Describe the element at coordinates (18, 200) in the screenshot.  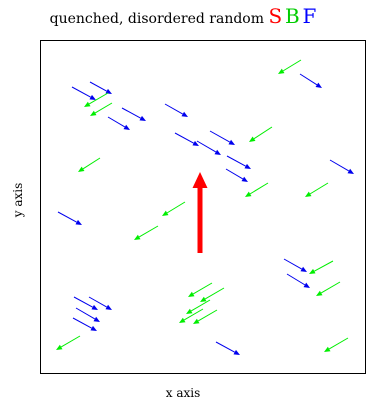
I see `y-axis-label: y axis` at that location.